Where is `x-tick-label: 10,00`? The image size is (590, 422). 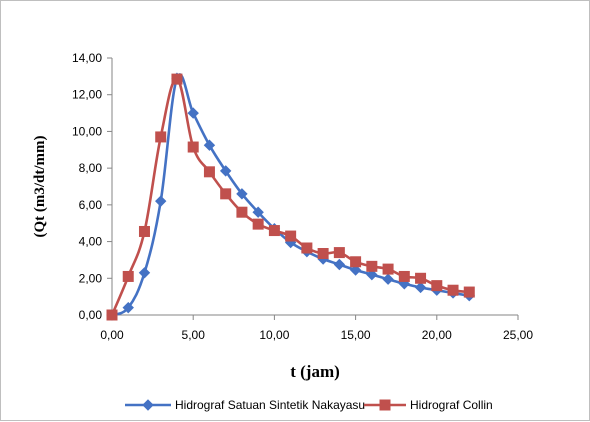 x-tick-label: 10,00 is located at coordinates (274, 335).